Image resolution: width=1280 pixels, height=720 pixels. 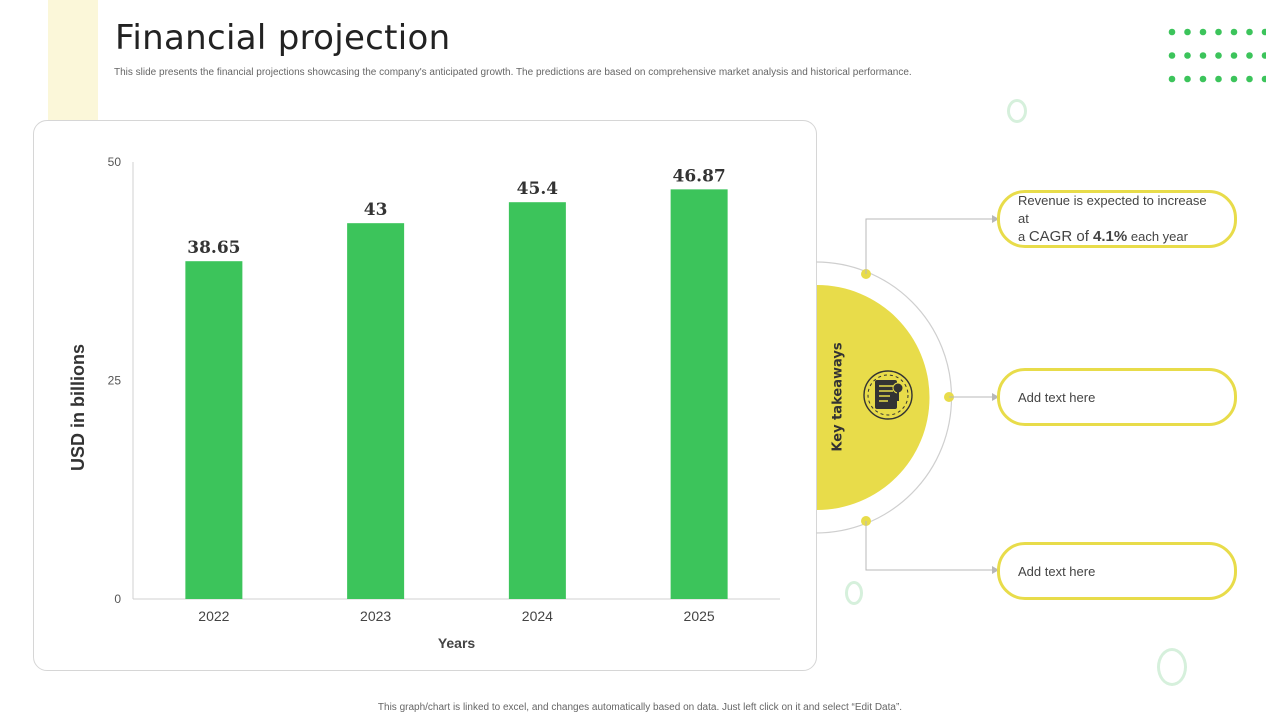 I want to click on takeaway-1-value: 4.1%, so click(x=1110, y=236).